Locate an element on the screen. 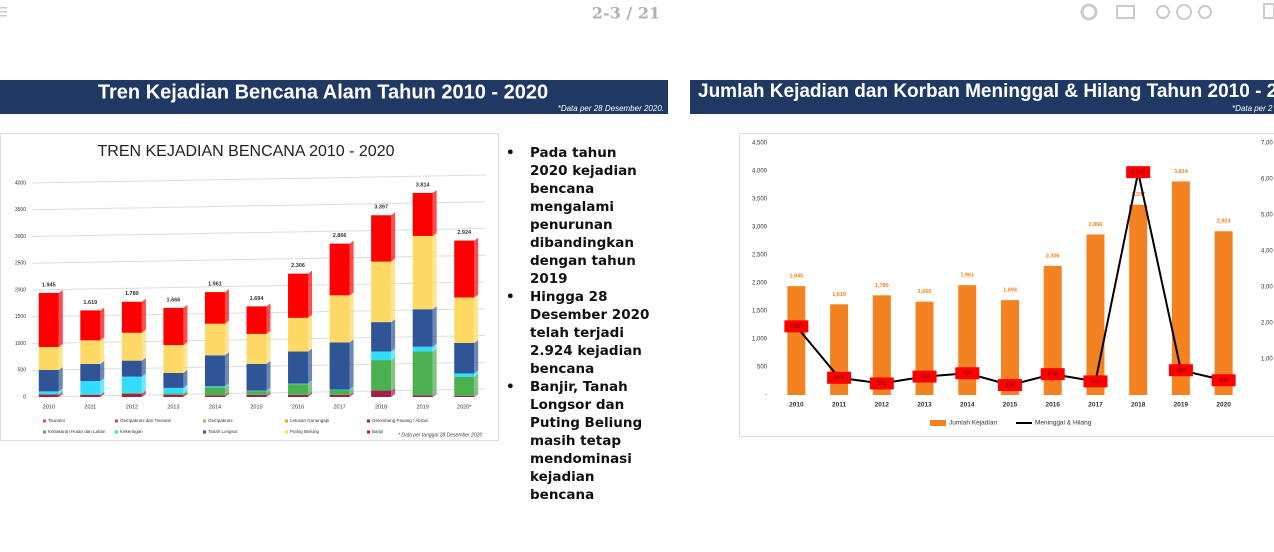 The width and height of the screenshot is (1274, 552). view-icon is located at coordinates (1125, 12).